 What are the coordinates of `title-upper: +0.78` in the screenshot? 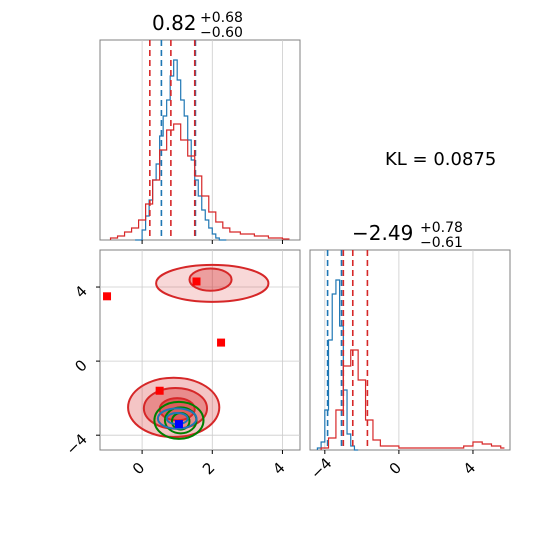 It's located at (441, 228).